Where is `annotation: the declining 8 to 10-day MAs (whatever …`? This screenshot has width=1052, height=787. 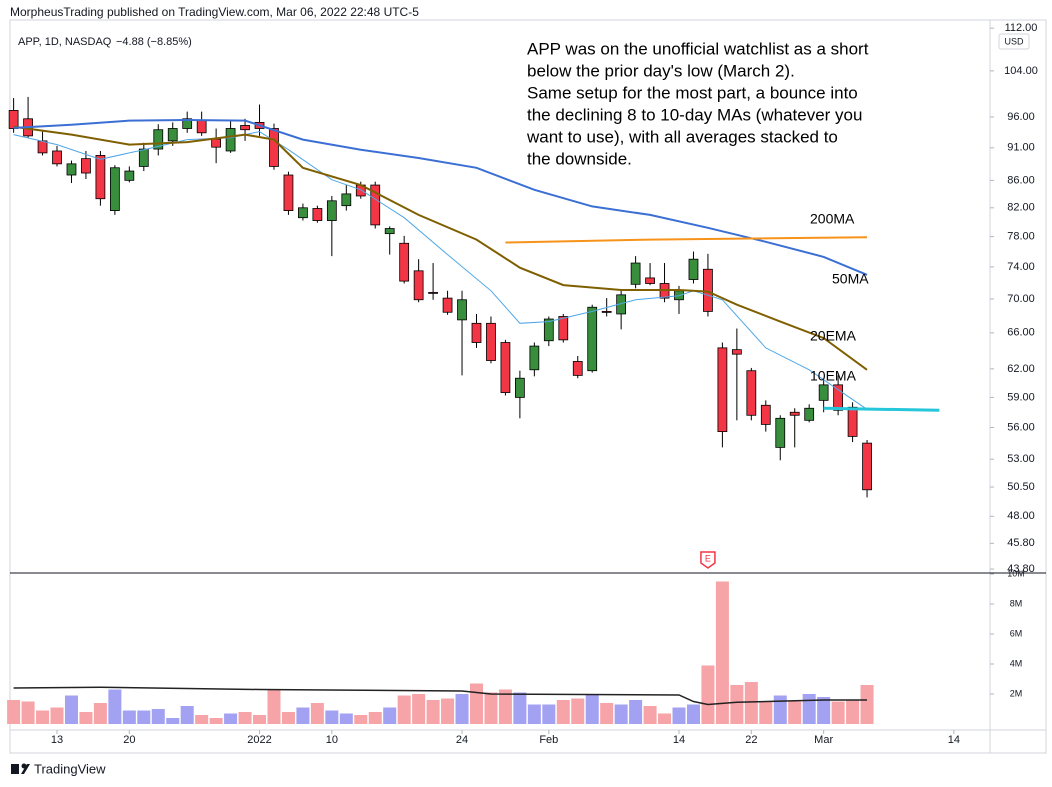
annotation: the declining 8 to 10-day MAs (whatever … is located at coordinates (694, 114).